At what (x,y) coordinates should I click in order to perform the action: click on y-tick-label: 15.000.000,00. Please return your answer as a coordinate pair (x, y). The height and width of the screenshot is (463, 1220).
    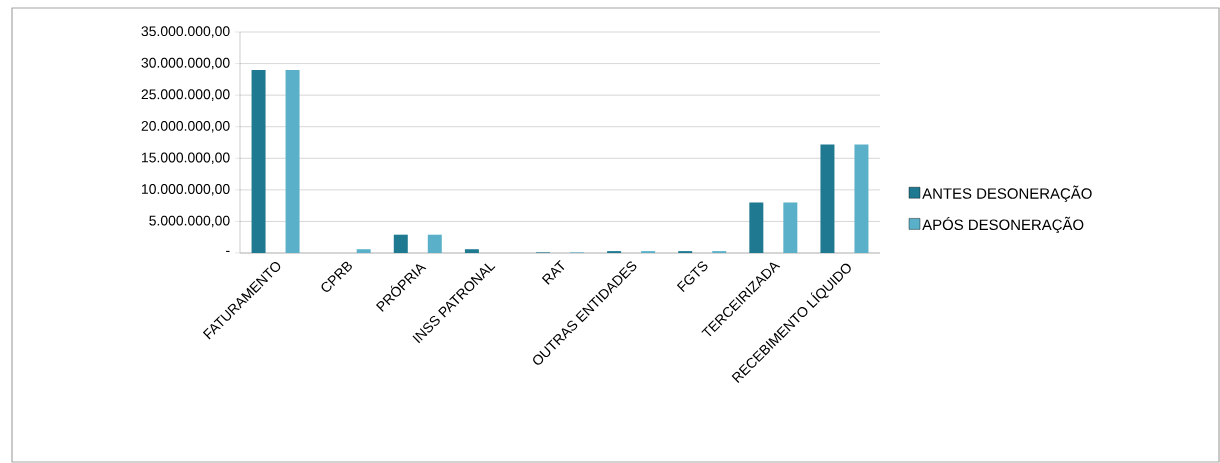
    Looking at the image, I should click on (186, 158).